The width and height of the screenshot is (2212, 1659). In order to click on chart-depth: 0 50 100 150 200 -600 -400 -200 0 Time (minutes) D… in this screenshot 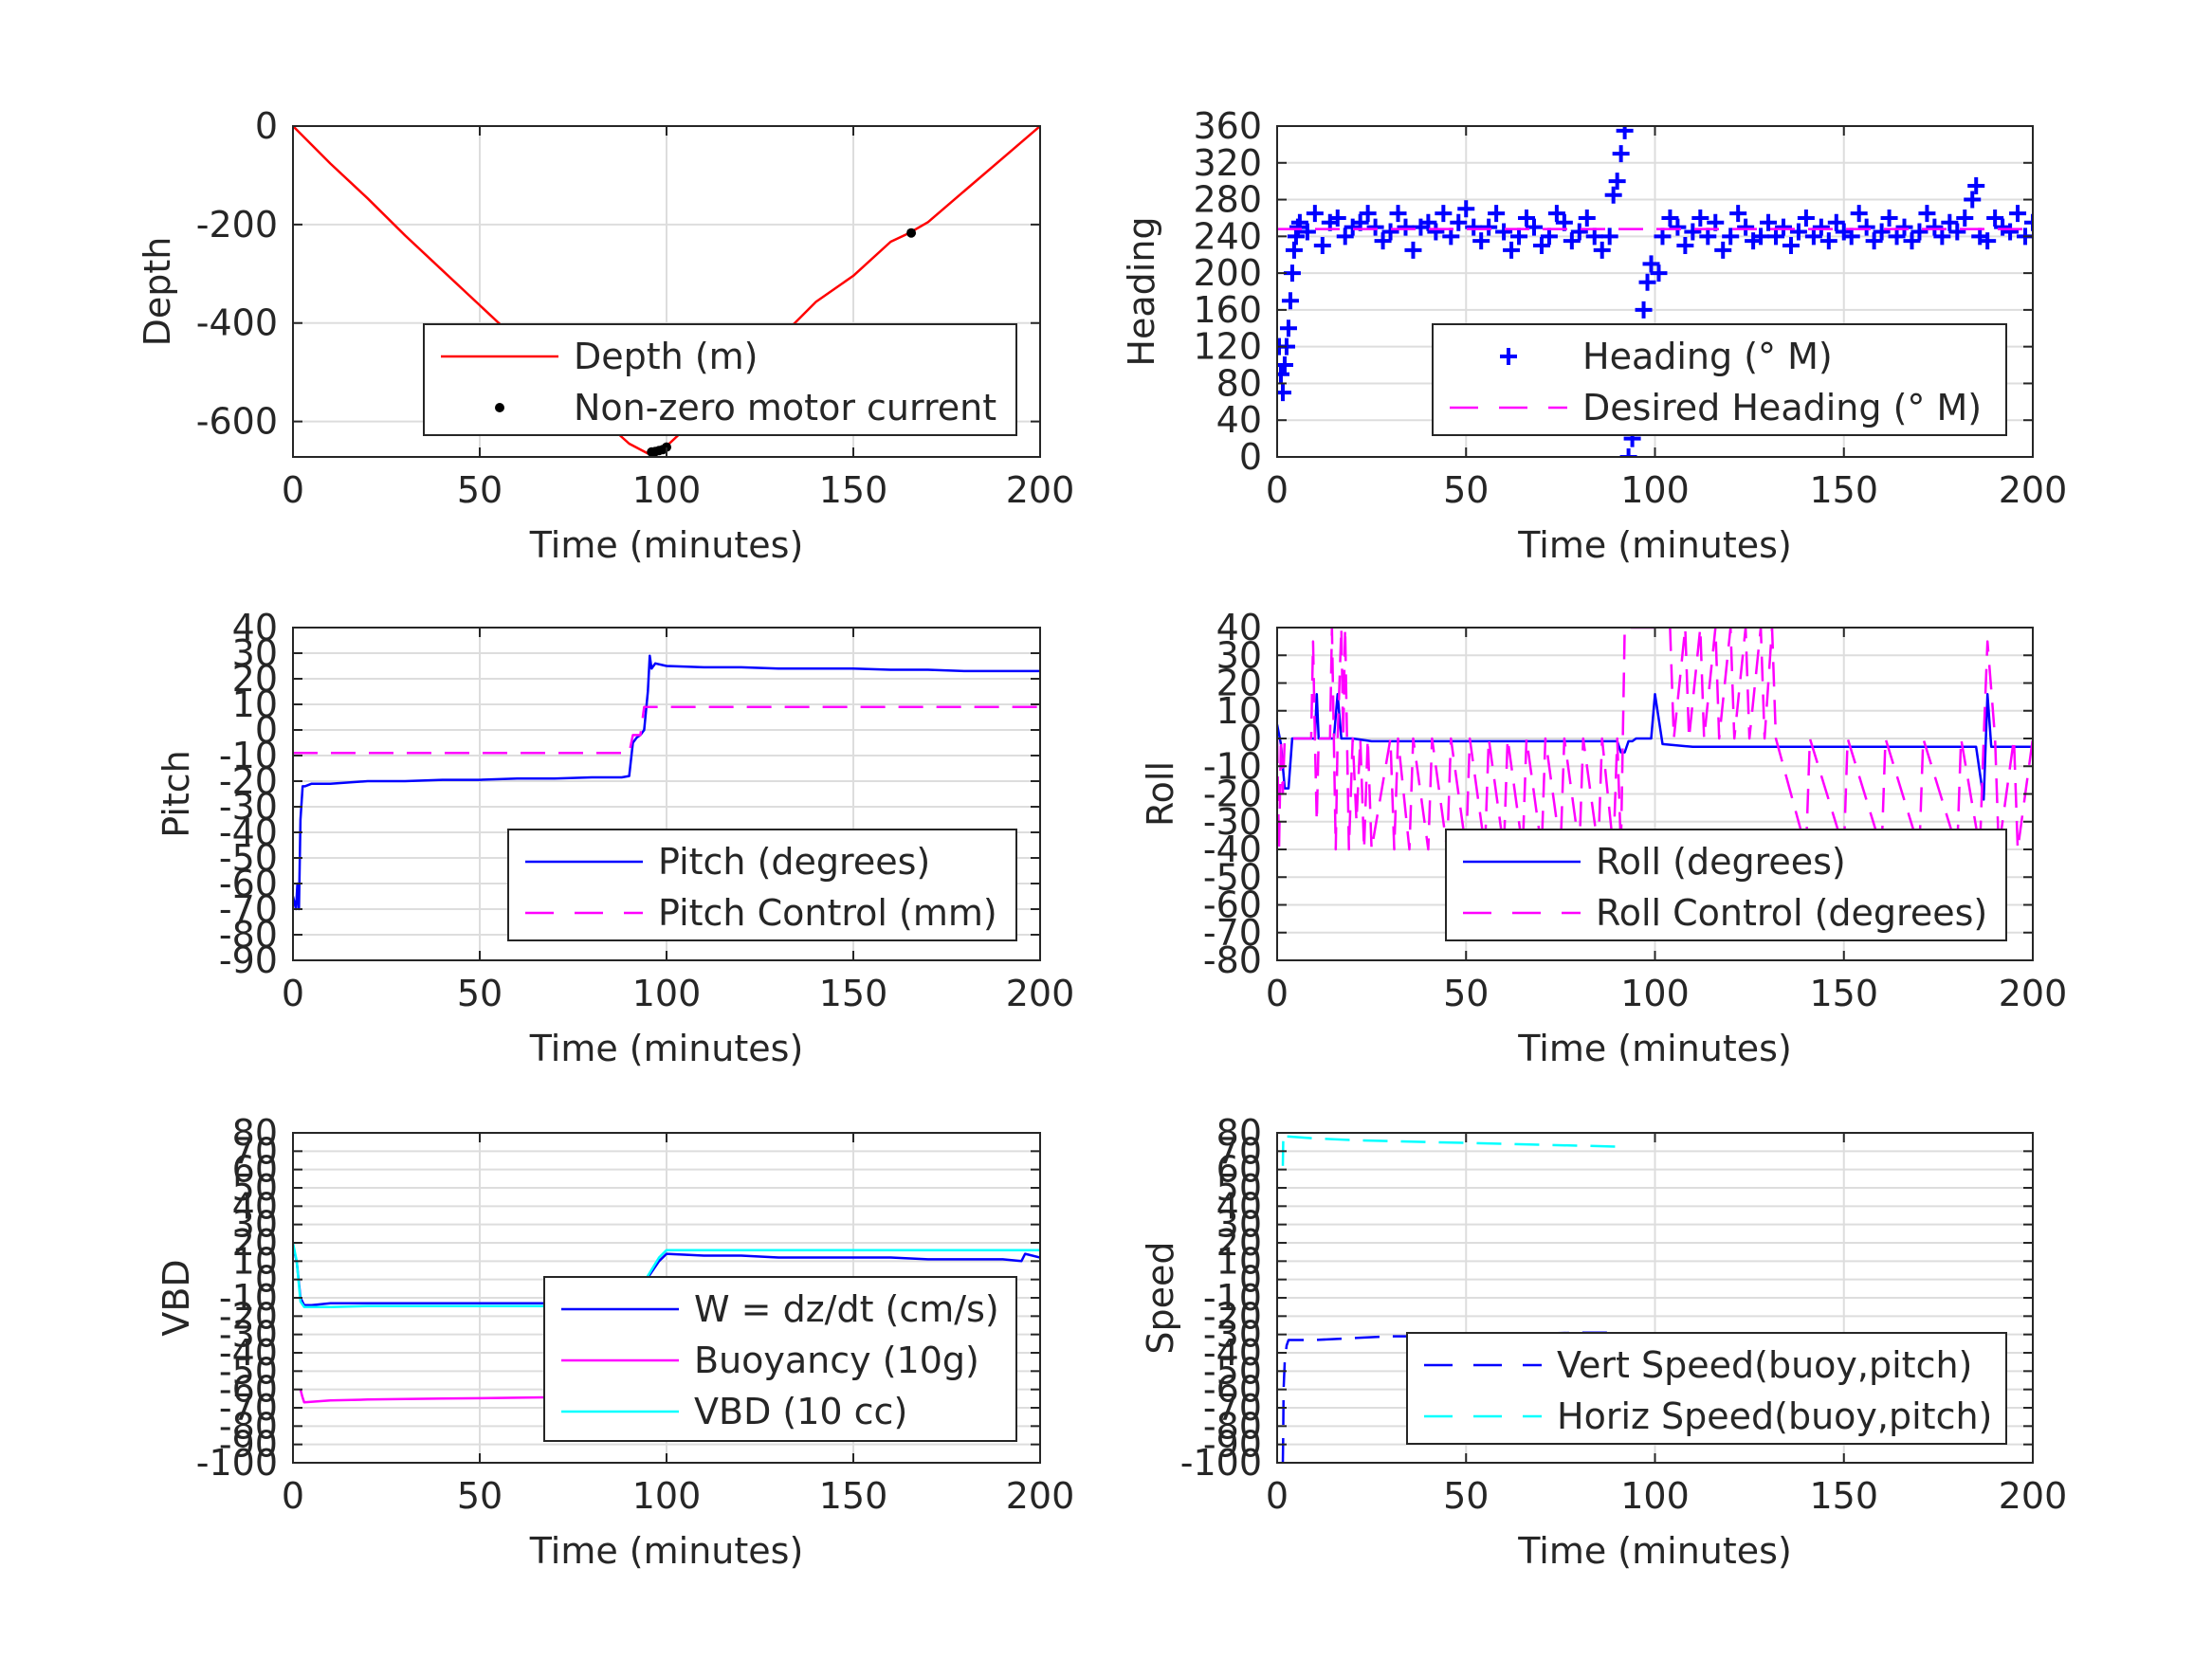, I will do `click(605, 335)`.